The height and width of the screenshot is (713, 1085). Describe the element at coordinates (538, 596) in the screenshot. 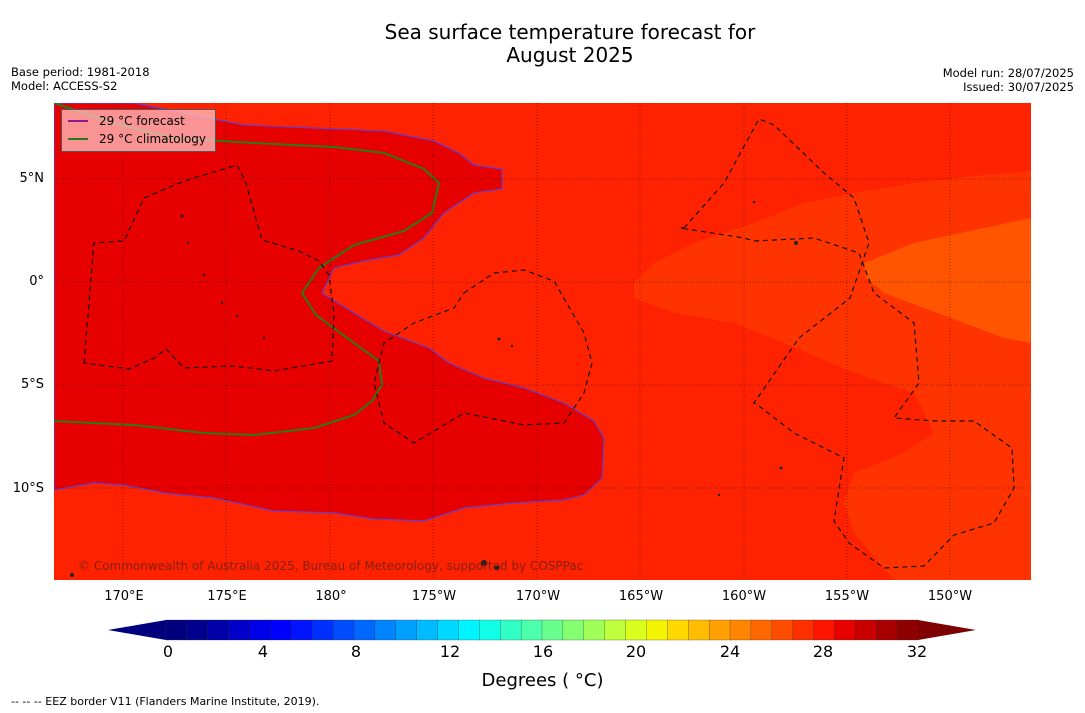

I see `lon-label-170w: 170°W` at that location.